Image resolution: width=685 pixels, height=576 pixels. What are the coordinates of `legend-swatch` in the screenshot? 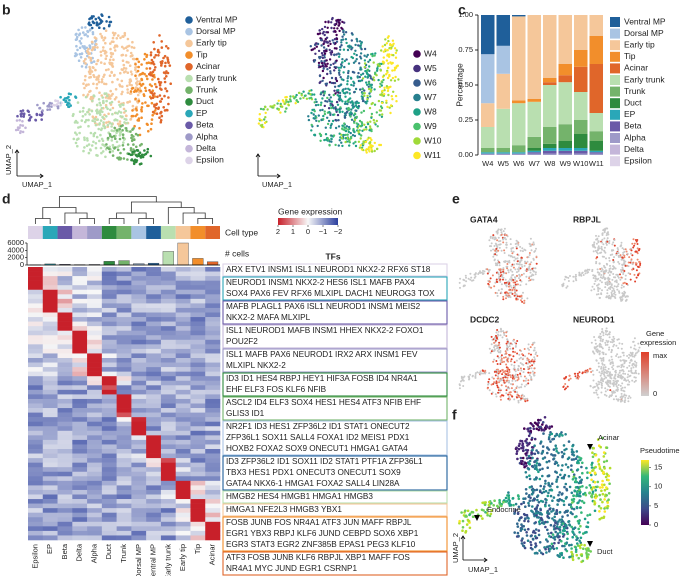 It's located at (615, 91).